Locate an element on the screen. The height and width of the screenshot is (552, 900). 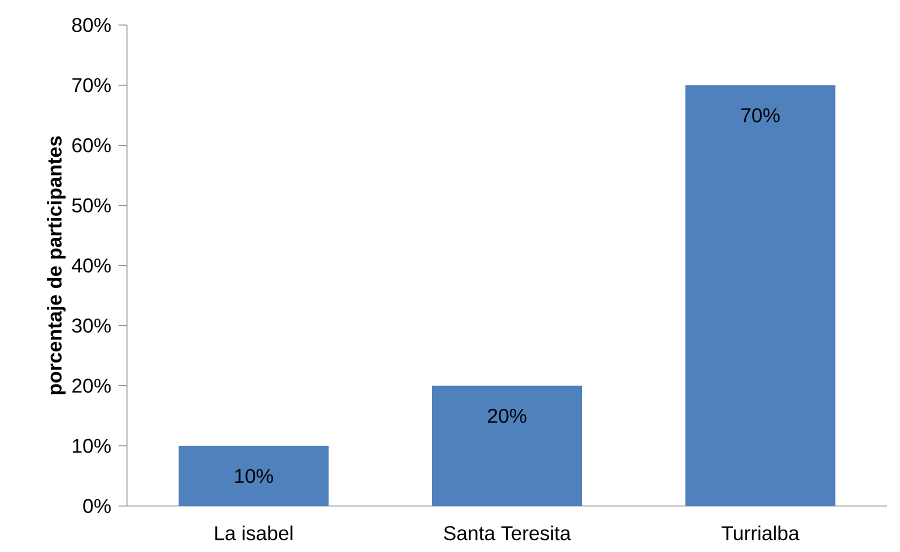
data-label: 70% is located at coordinates (760, 115).